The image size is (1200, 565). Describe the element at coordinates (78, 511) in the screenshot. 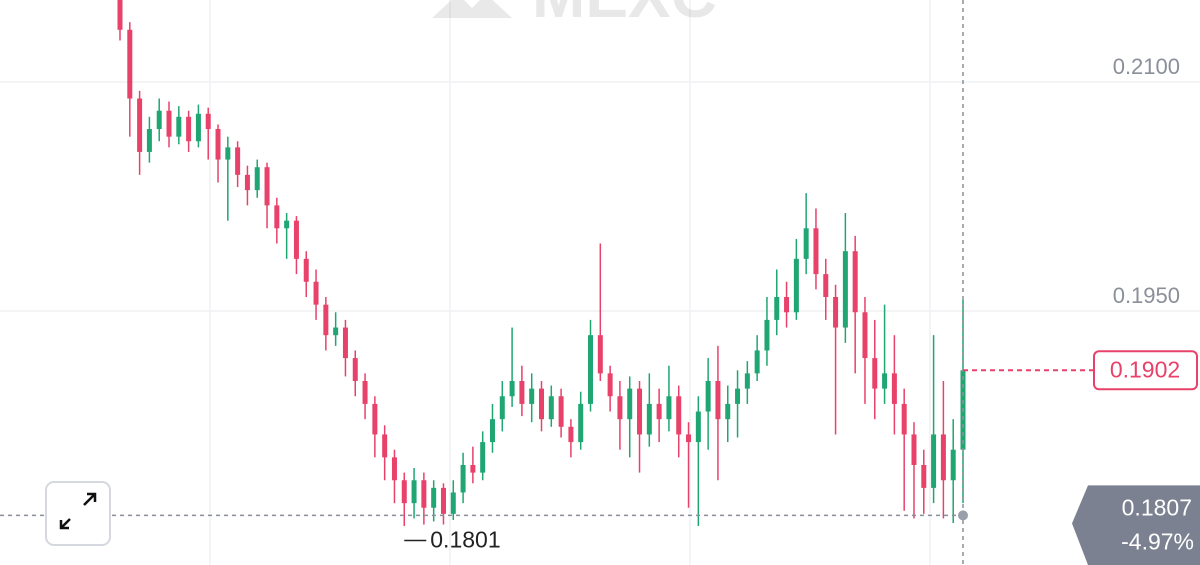

I see `expand-icon` at that location.